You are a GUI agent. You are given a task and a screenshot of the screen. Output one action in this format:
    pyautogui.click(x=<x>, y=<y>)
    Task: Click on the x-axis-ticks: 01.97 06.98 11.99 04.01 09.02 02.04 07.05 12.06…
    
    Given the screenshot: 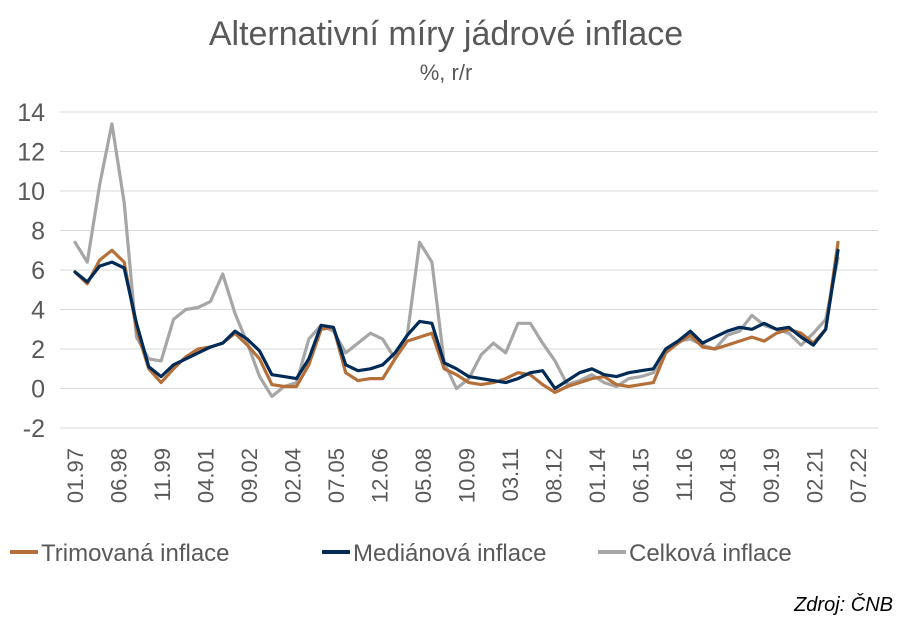 What is the action you would take?
    pyautogui.click(x=467, y=475)
    